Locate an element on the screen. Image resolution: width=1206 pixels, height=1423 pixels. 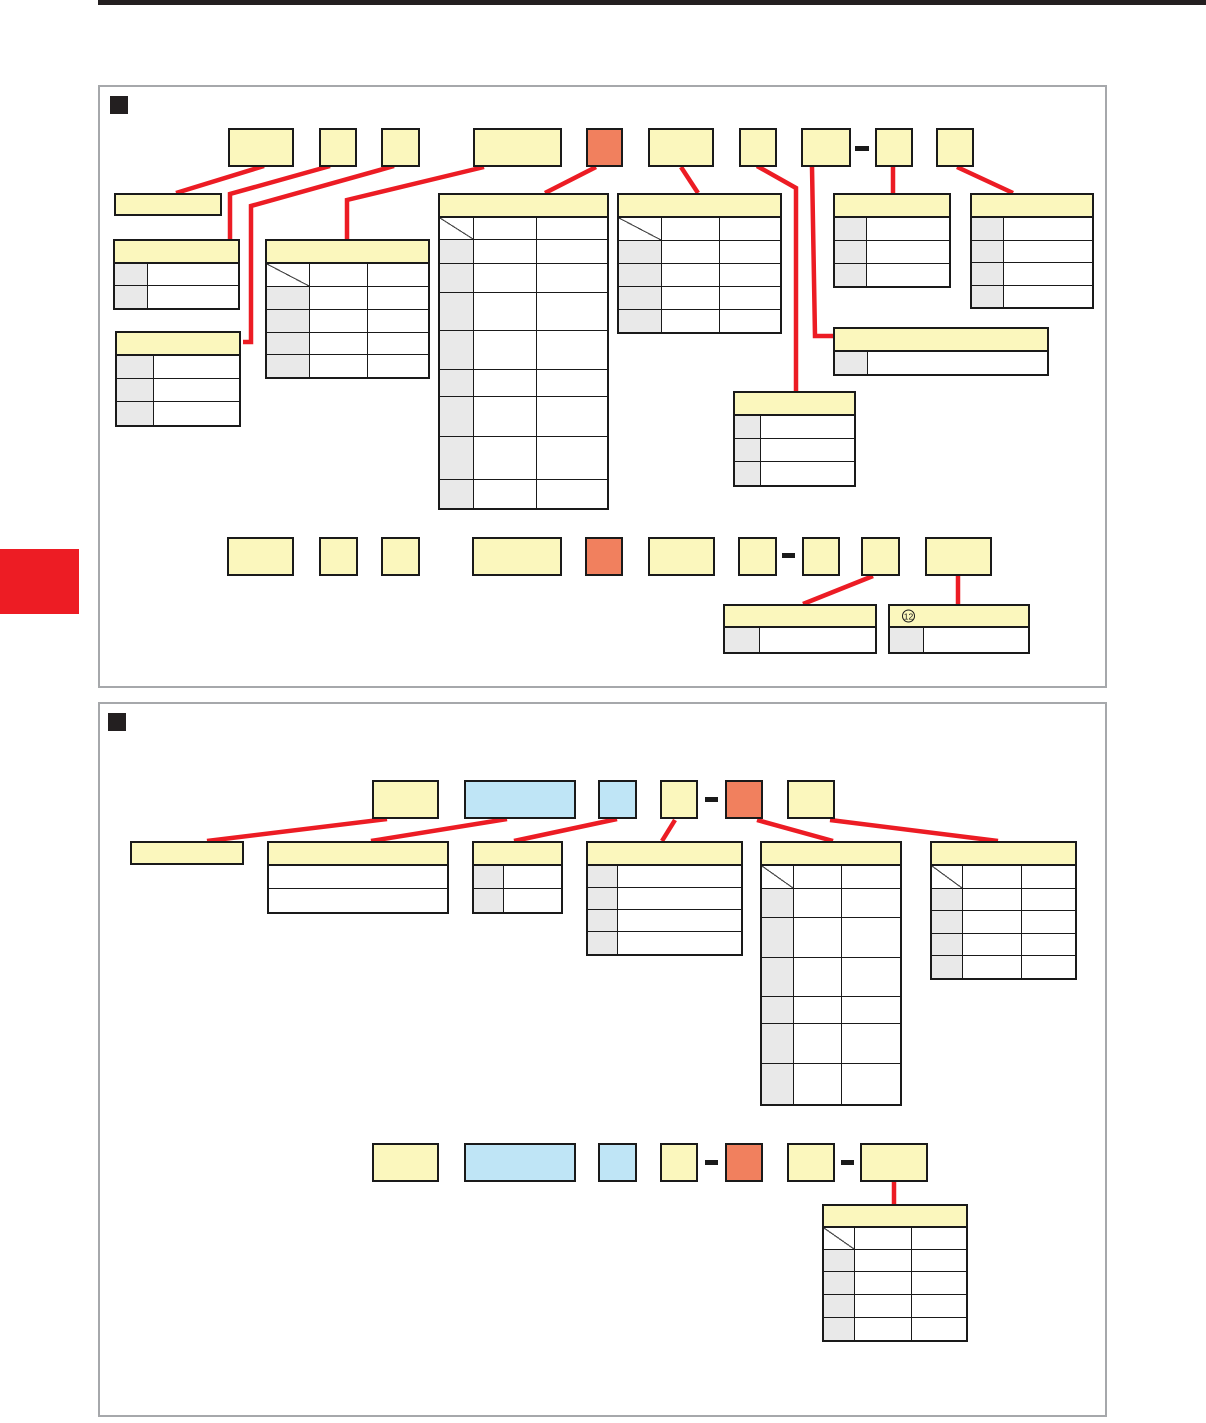
page-top-rule is located at coordinates (652, 2).